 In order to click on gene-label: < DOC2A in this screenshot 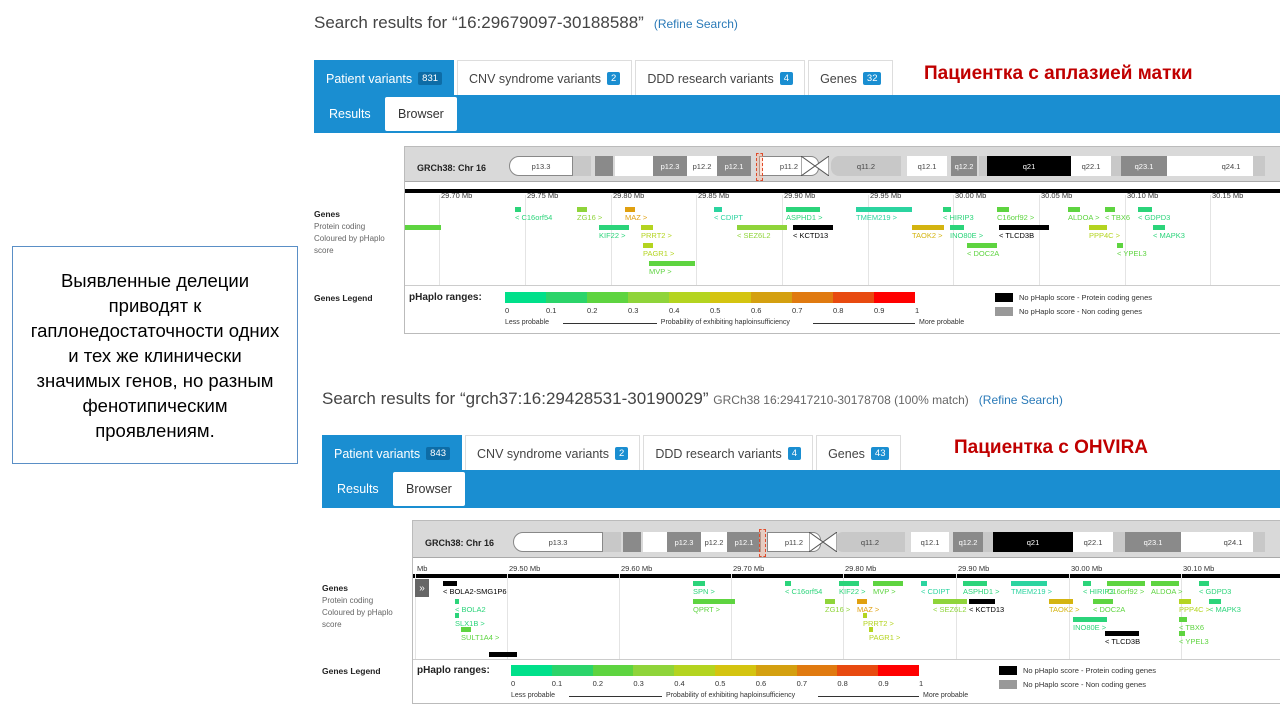, I will do `click(1109, 609)`.